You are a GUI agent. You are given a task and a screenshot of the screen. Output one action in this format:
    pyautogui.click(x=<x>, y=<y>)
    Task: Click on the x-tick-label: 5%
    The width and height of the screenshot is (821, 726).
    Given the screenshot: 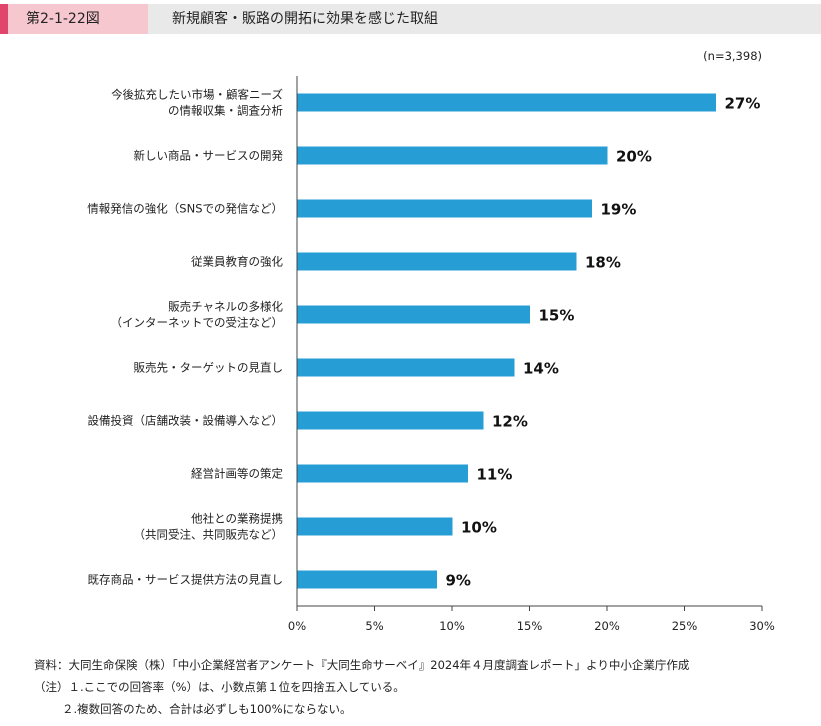 What is the action you would take?
    pyautogui.click(x=374, y=626)
    